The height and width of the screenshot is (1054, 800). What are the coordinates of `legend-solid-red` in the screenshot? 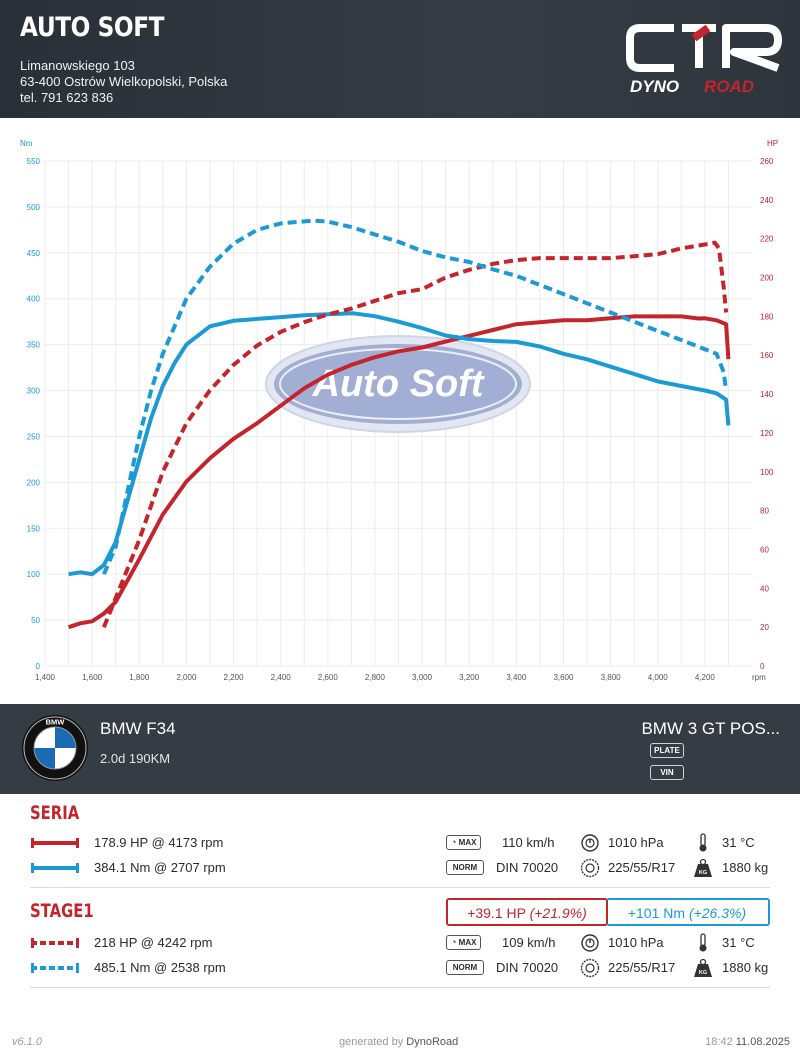 It's located at (55, 843).